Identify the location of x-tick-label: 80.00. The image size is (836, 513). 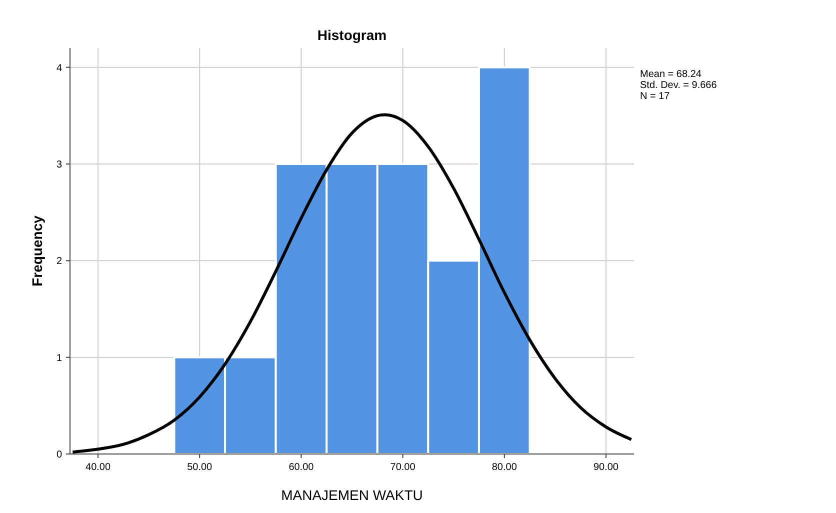
(505, 467).